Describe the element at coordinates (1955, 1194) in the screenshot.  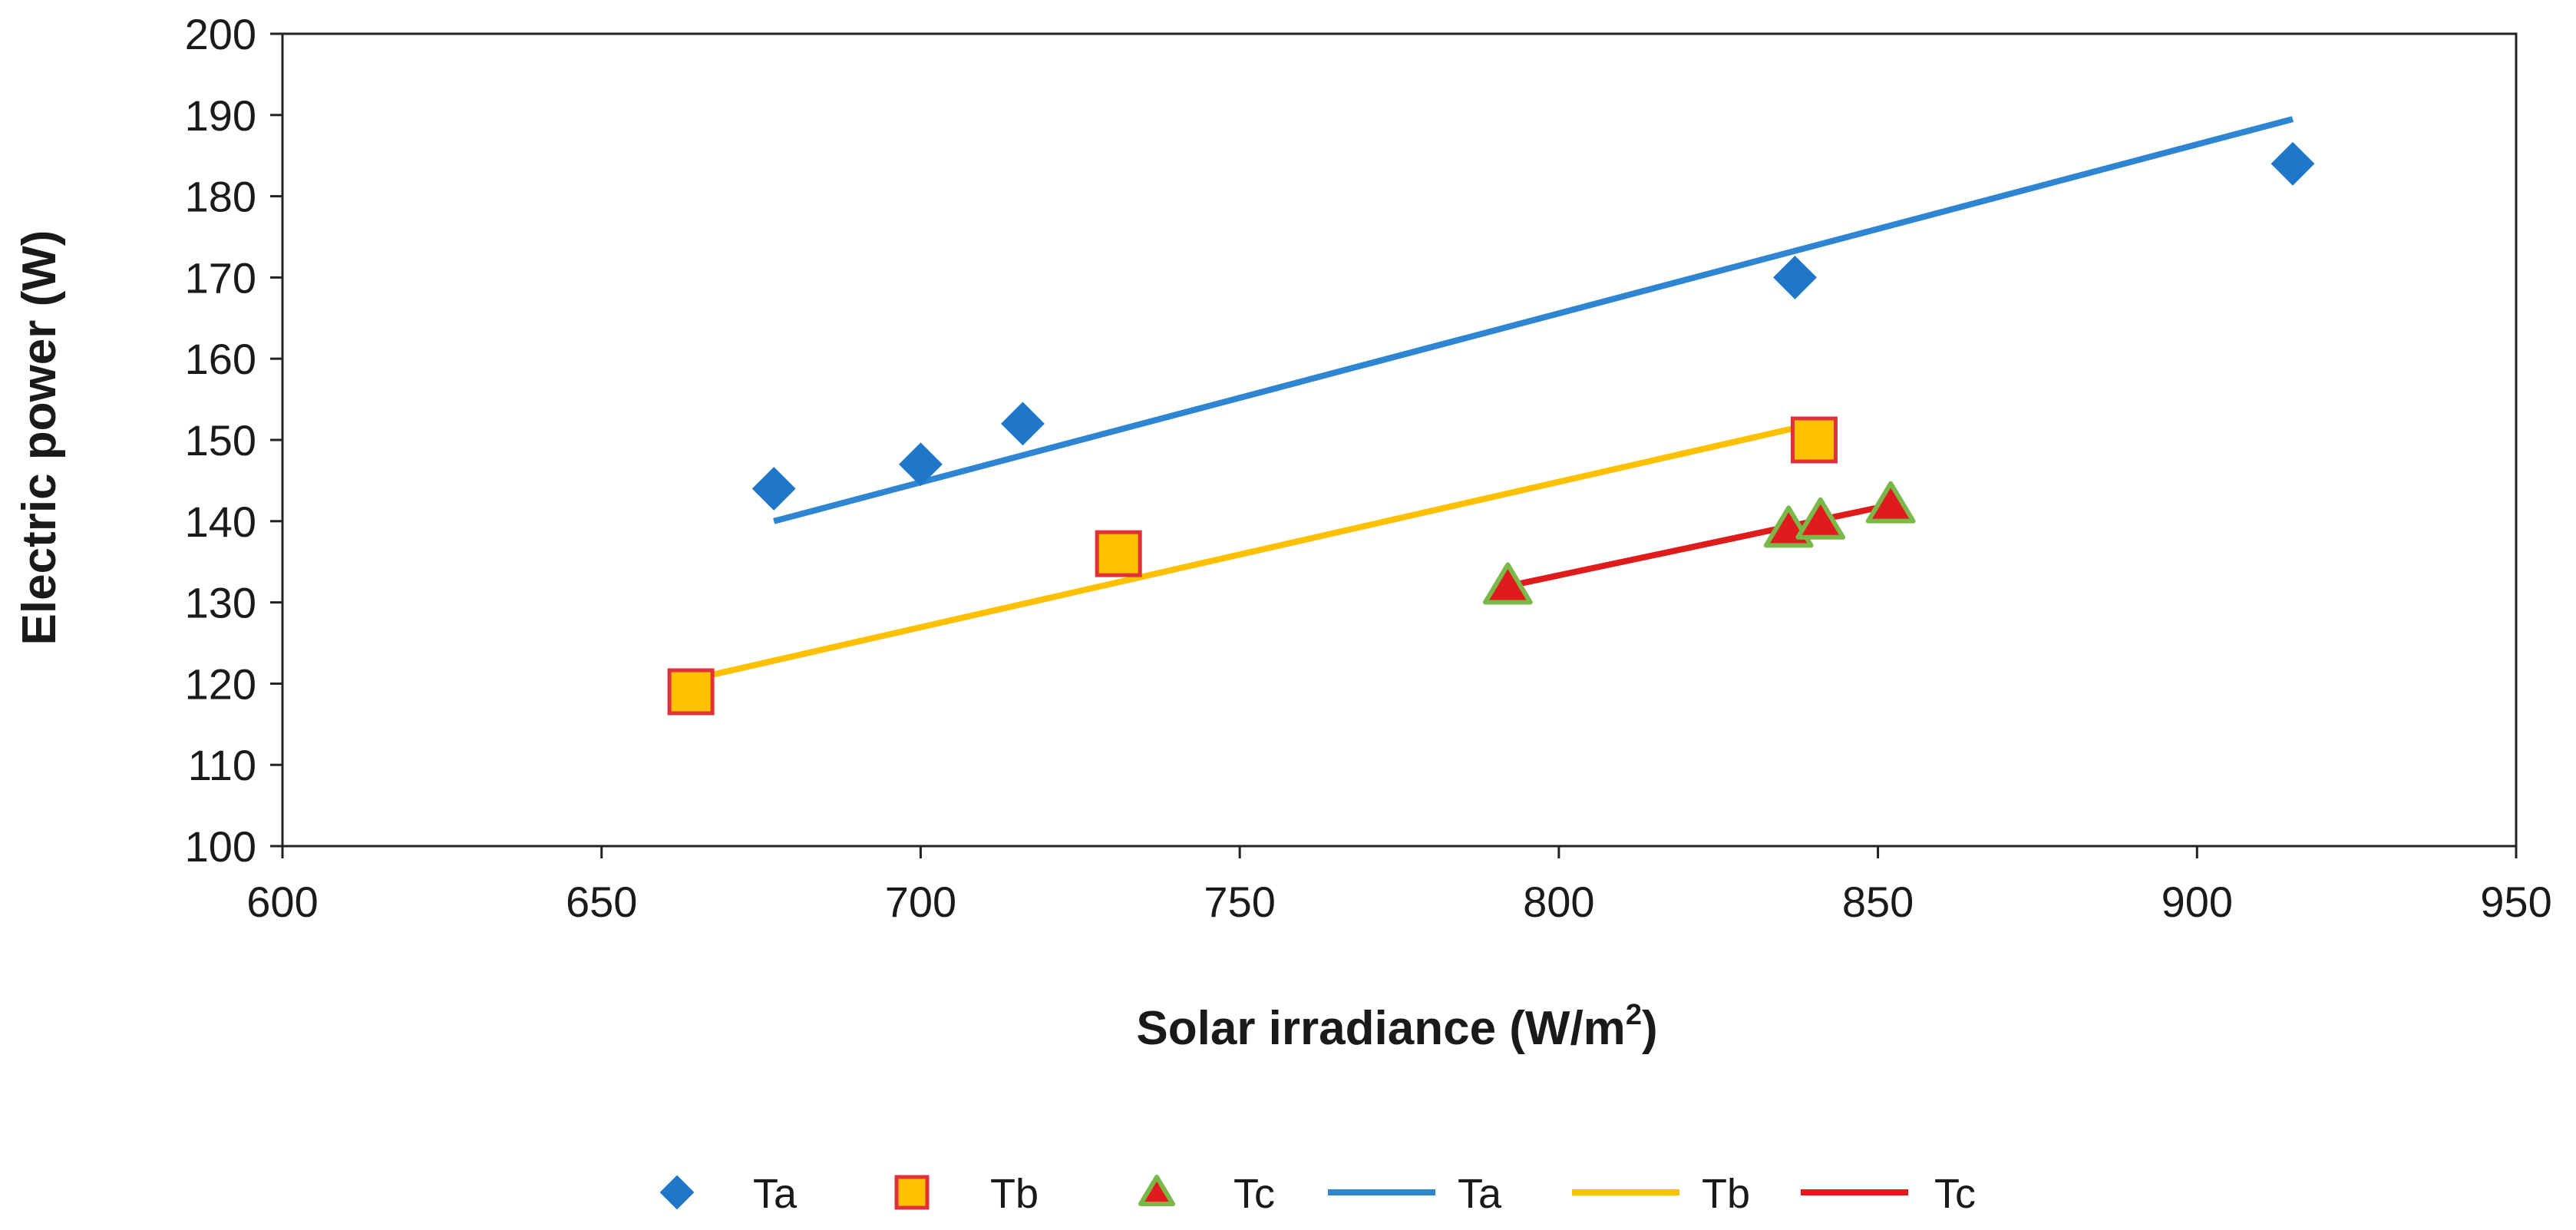
I see `legend-label-line-tc: Tc` at that location.